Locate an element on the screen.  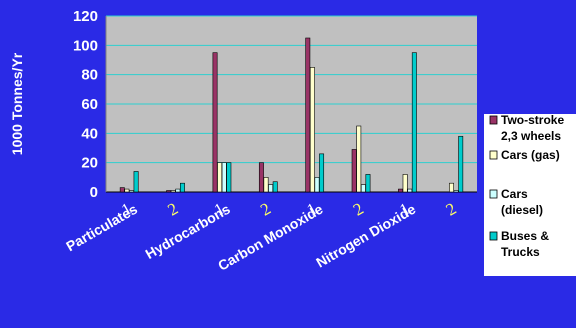
y-tick-label: 120 is located at coordinates (85, 16).